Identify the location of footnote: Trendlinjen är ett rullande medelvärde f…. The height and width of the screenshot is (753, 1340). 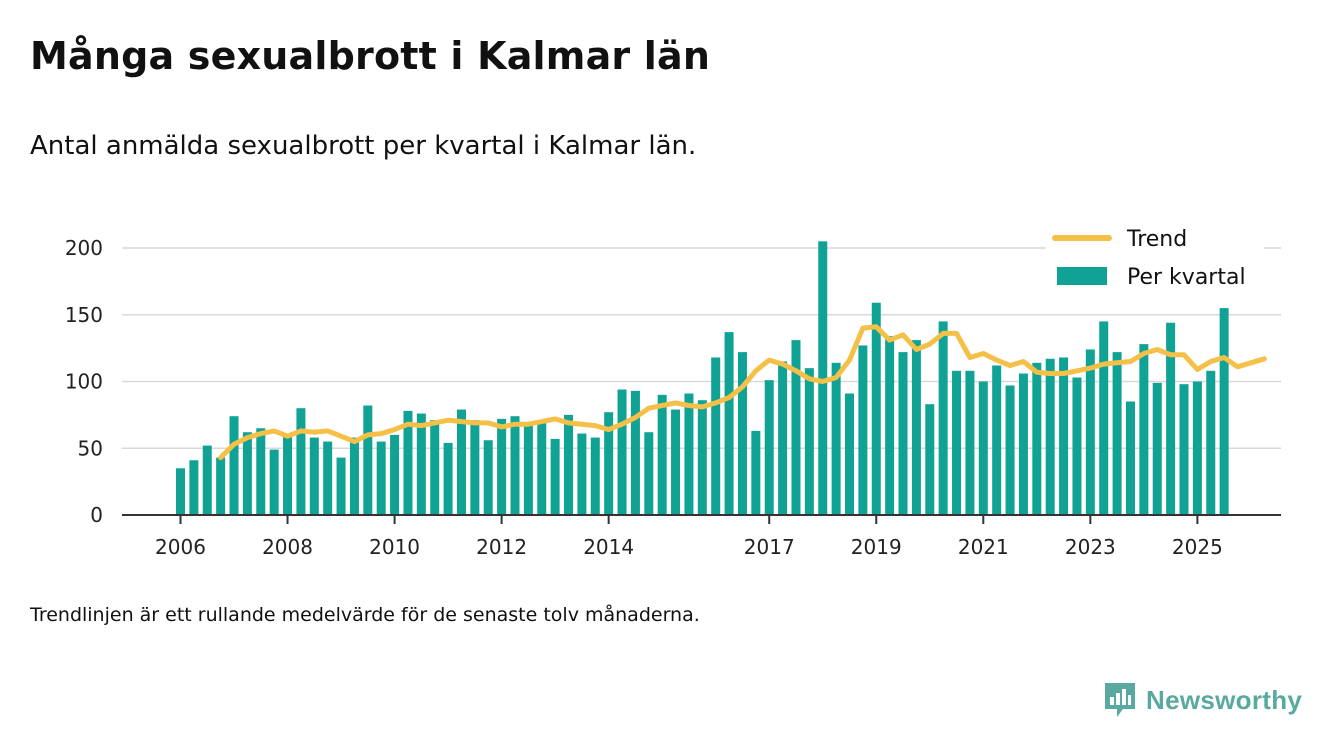
(365, 615).